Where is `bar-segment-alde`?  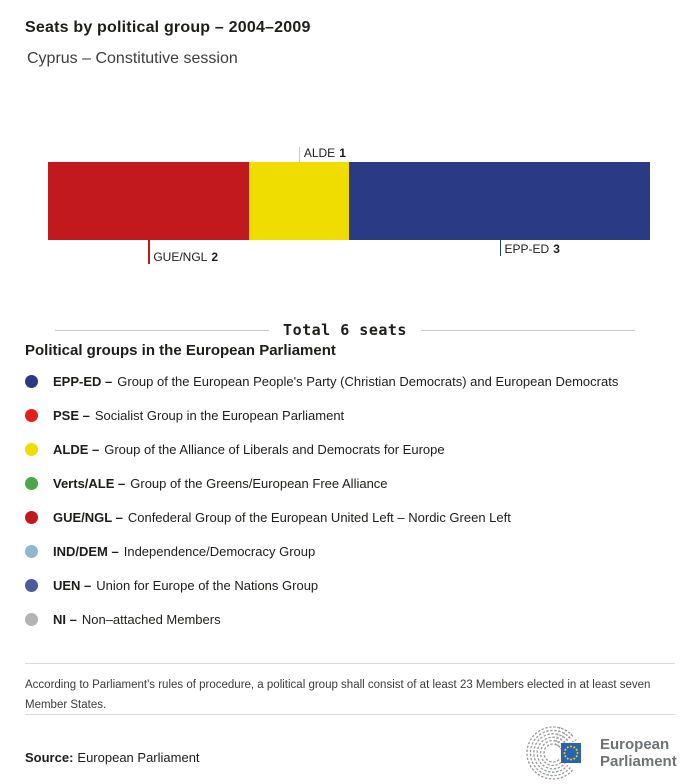 bar-segment-alde is located at coordinates (298, 201).